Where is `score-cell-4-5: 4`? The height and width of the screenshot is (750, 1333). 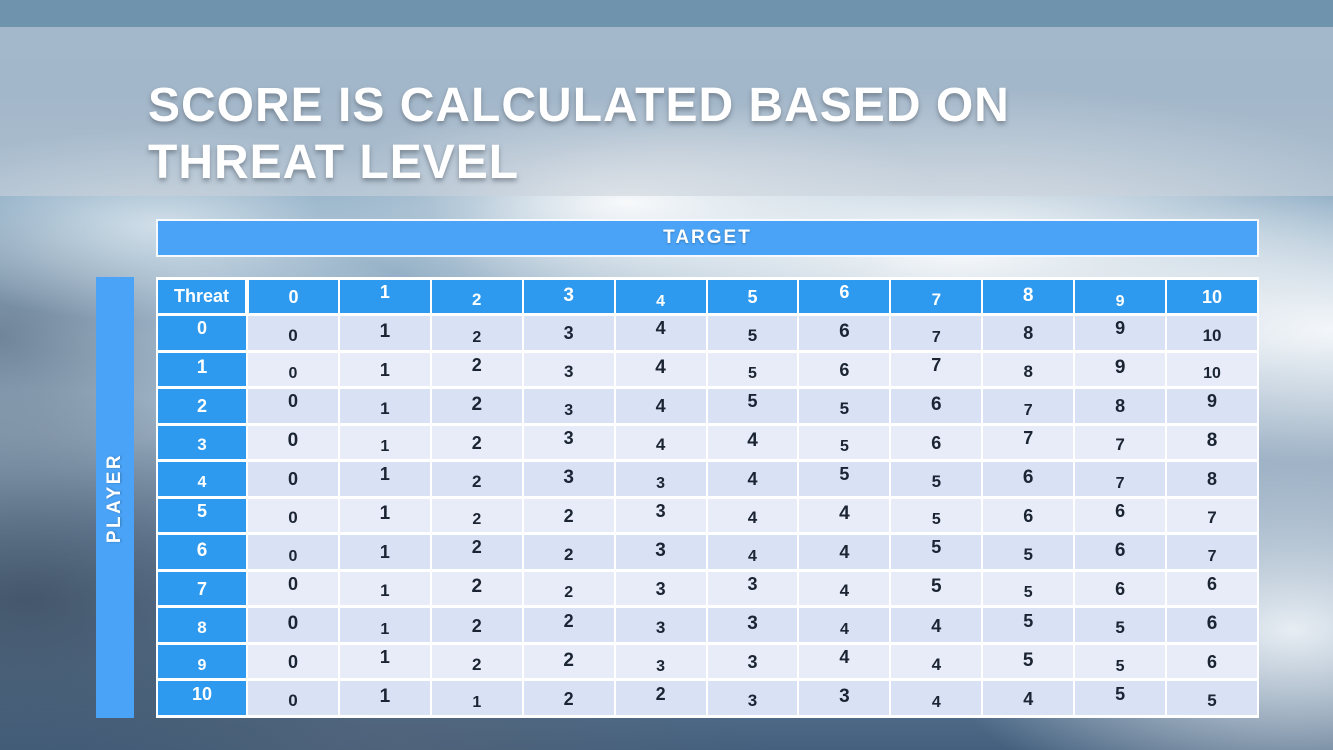
score-cell-4-5: 4 is located at coordinates (752, 479).